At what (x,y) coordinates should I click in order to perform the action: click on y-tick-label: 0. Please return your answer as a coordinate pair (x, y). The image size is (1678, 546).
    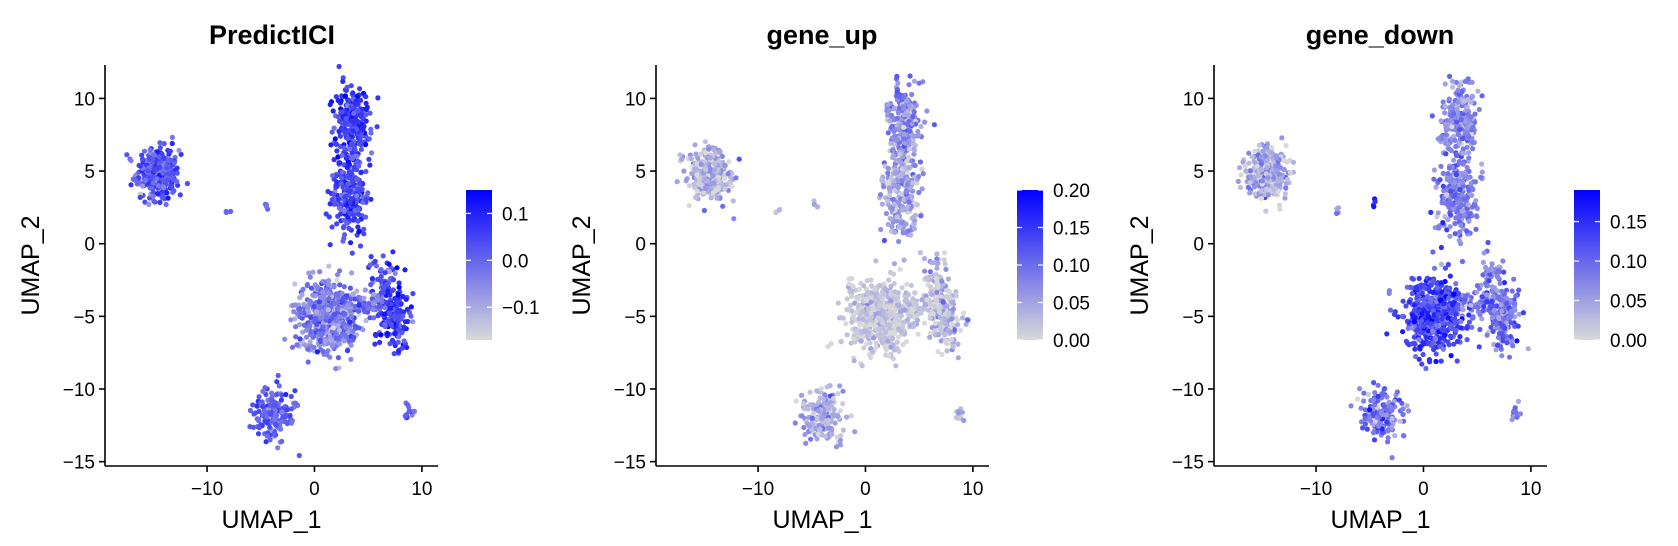
    Looking at the image, I should click on (89, 245).